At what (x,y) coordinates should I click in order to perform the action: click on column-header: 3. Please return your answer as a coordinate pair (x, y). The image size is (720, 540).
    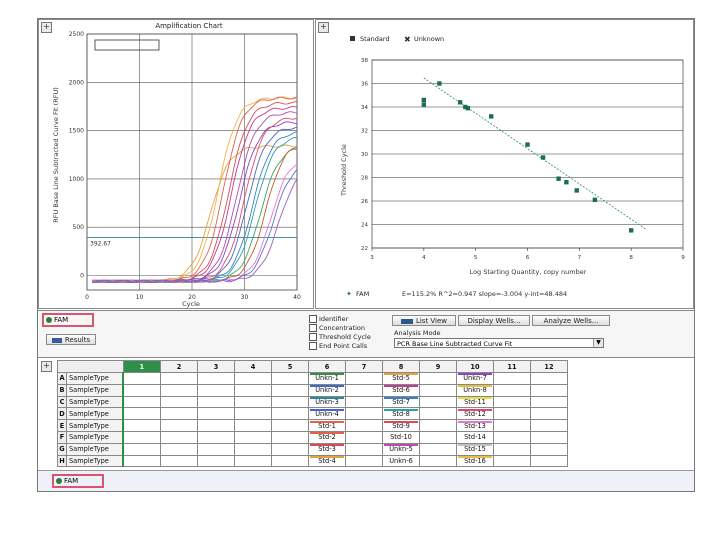
    Looking at the image, I should click on (216, 366).